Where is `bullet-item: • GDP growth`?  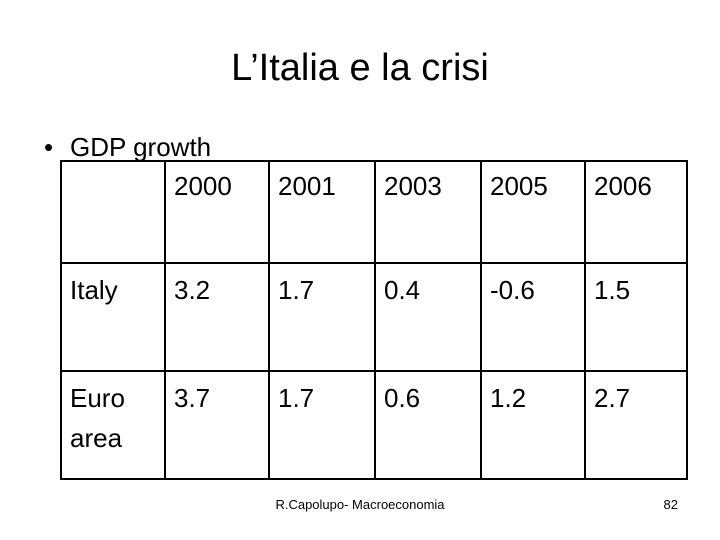 bullet-item: • GDP growth is located at coordinates (127, 147).